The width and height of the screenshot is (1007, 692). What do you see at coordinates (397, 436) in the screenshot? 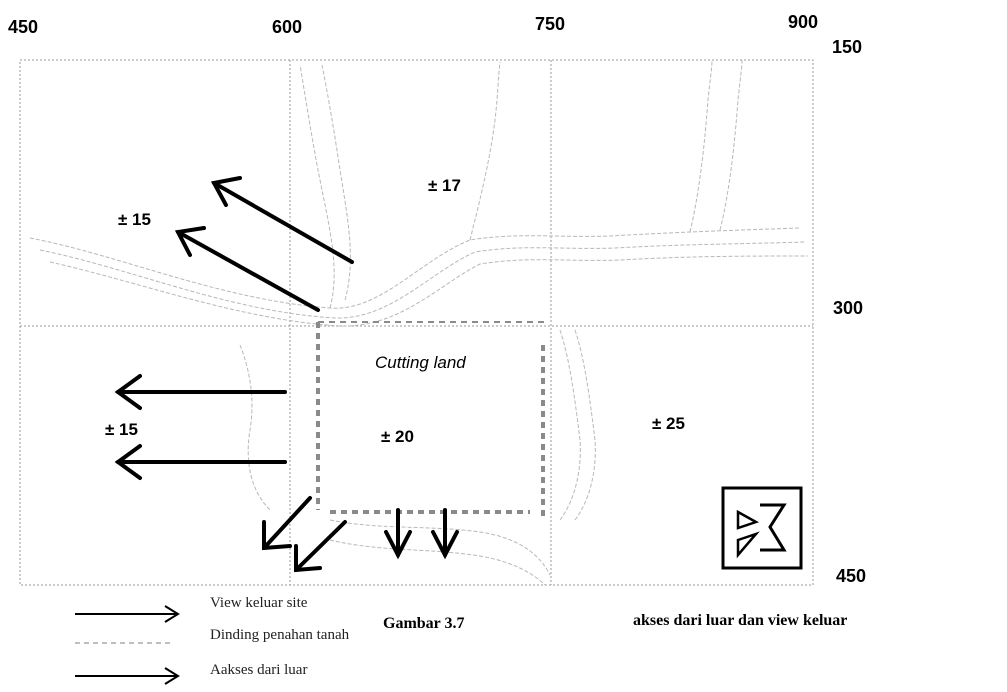
I see `elevation-label-20: ± 20` at bounding box center [397, 436].